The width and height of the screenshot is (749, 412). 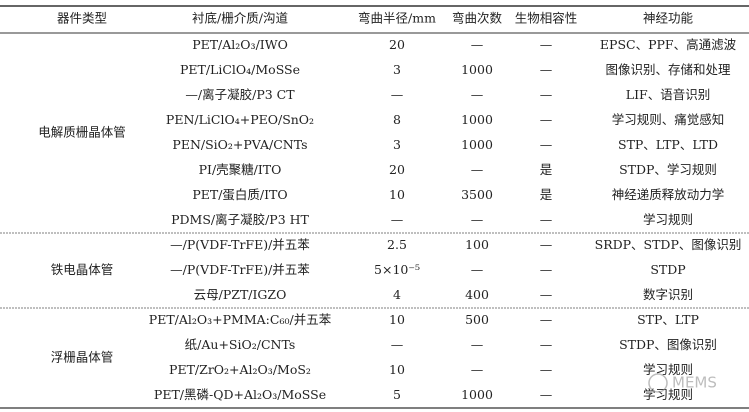 I want to click on header-cell: 神经功能, so click(x=668, y=18).